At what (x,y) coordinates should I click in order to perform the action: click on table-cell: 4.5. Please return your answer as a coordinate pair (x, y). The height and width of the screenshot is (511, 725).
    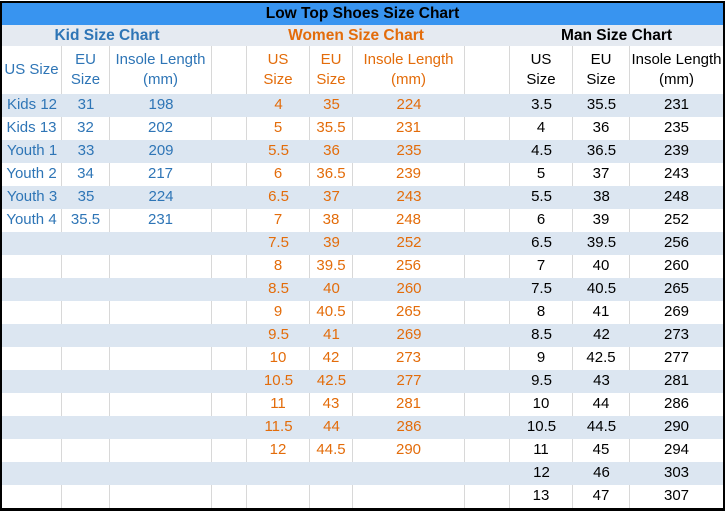
    Looking at the image, I should click on (541, 151).